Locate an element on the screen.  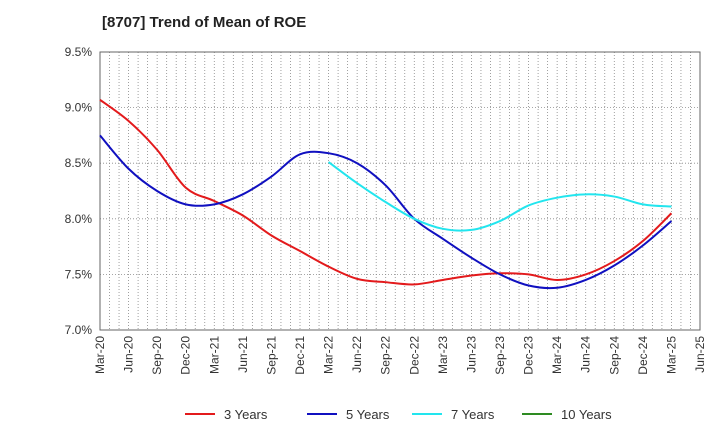
x-tick-label: Dec-23 is located at coordinates (529, 355).